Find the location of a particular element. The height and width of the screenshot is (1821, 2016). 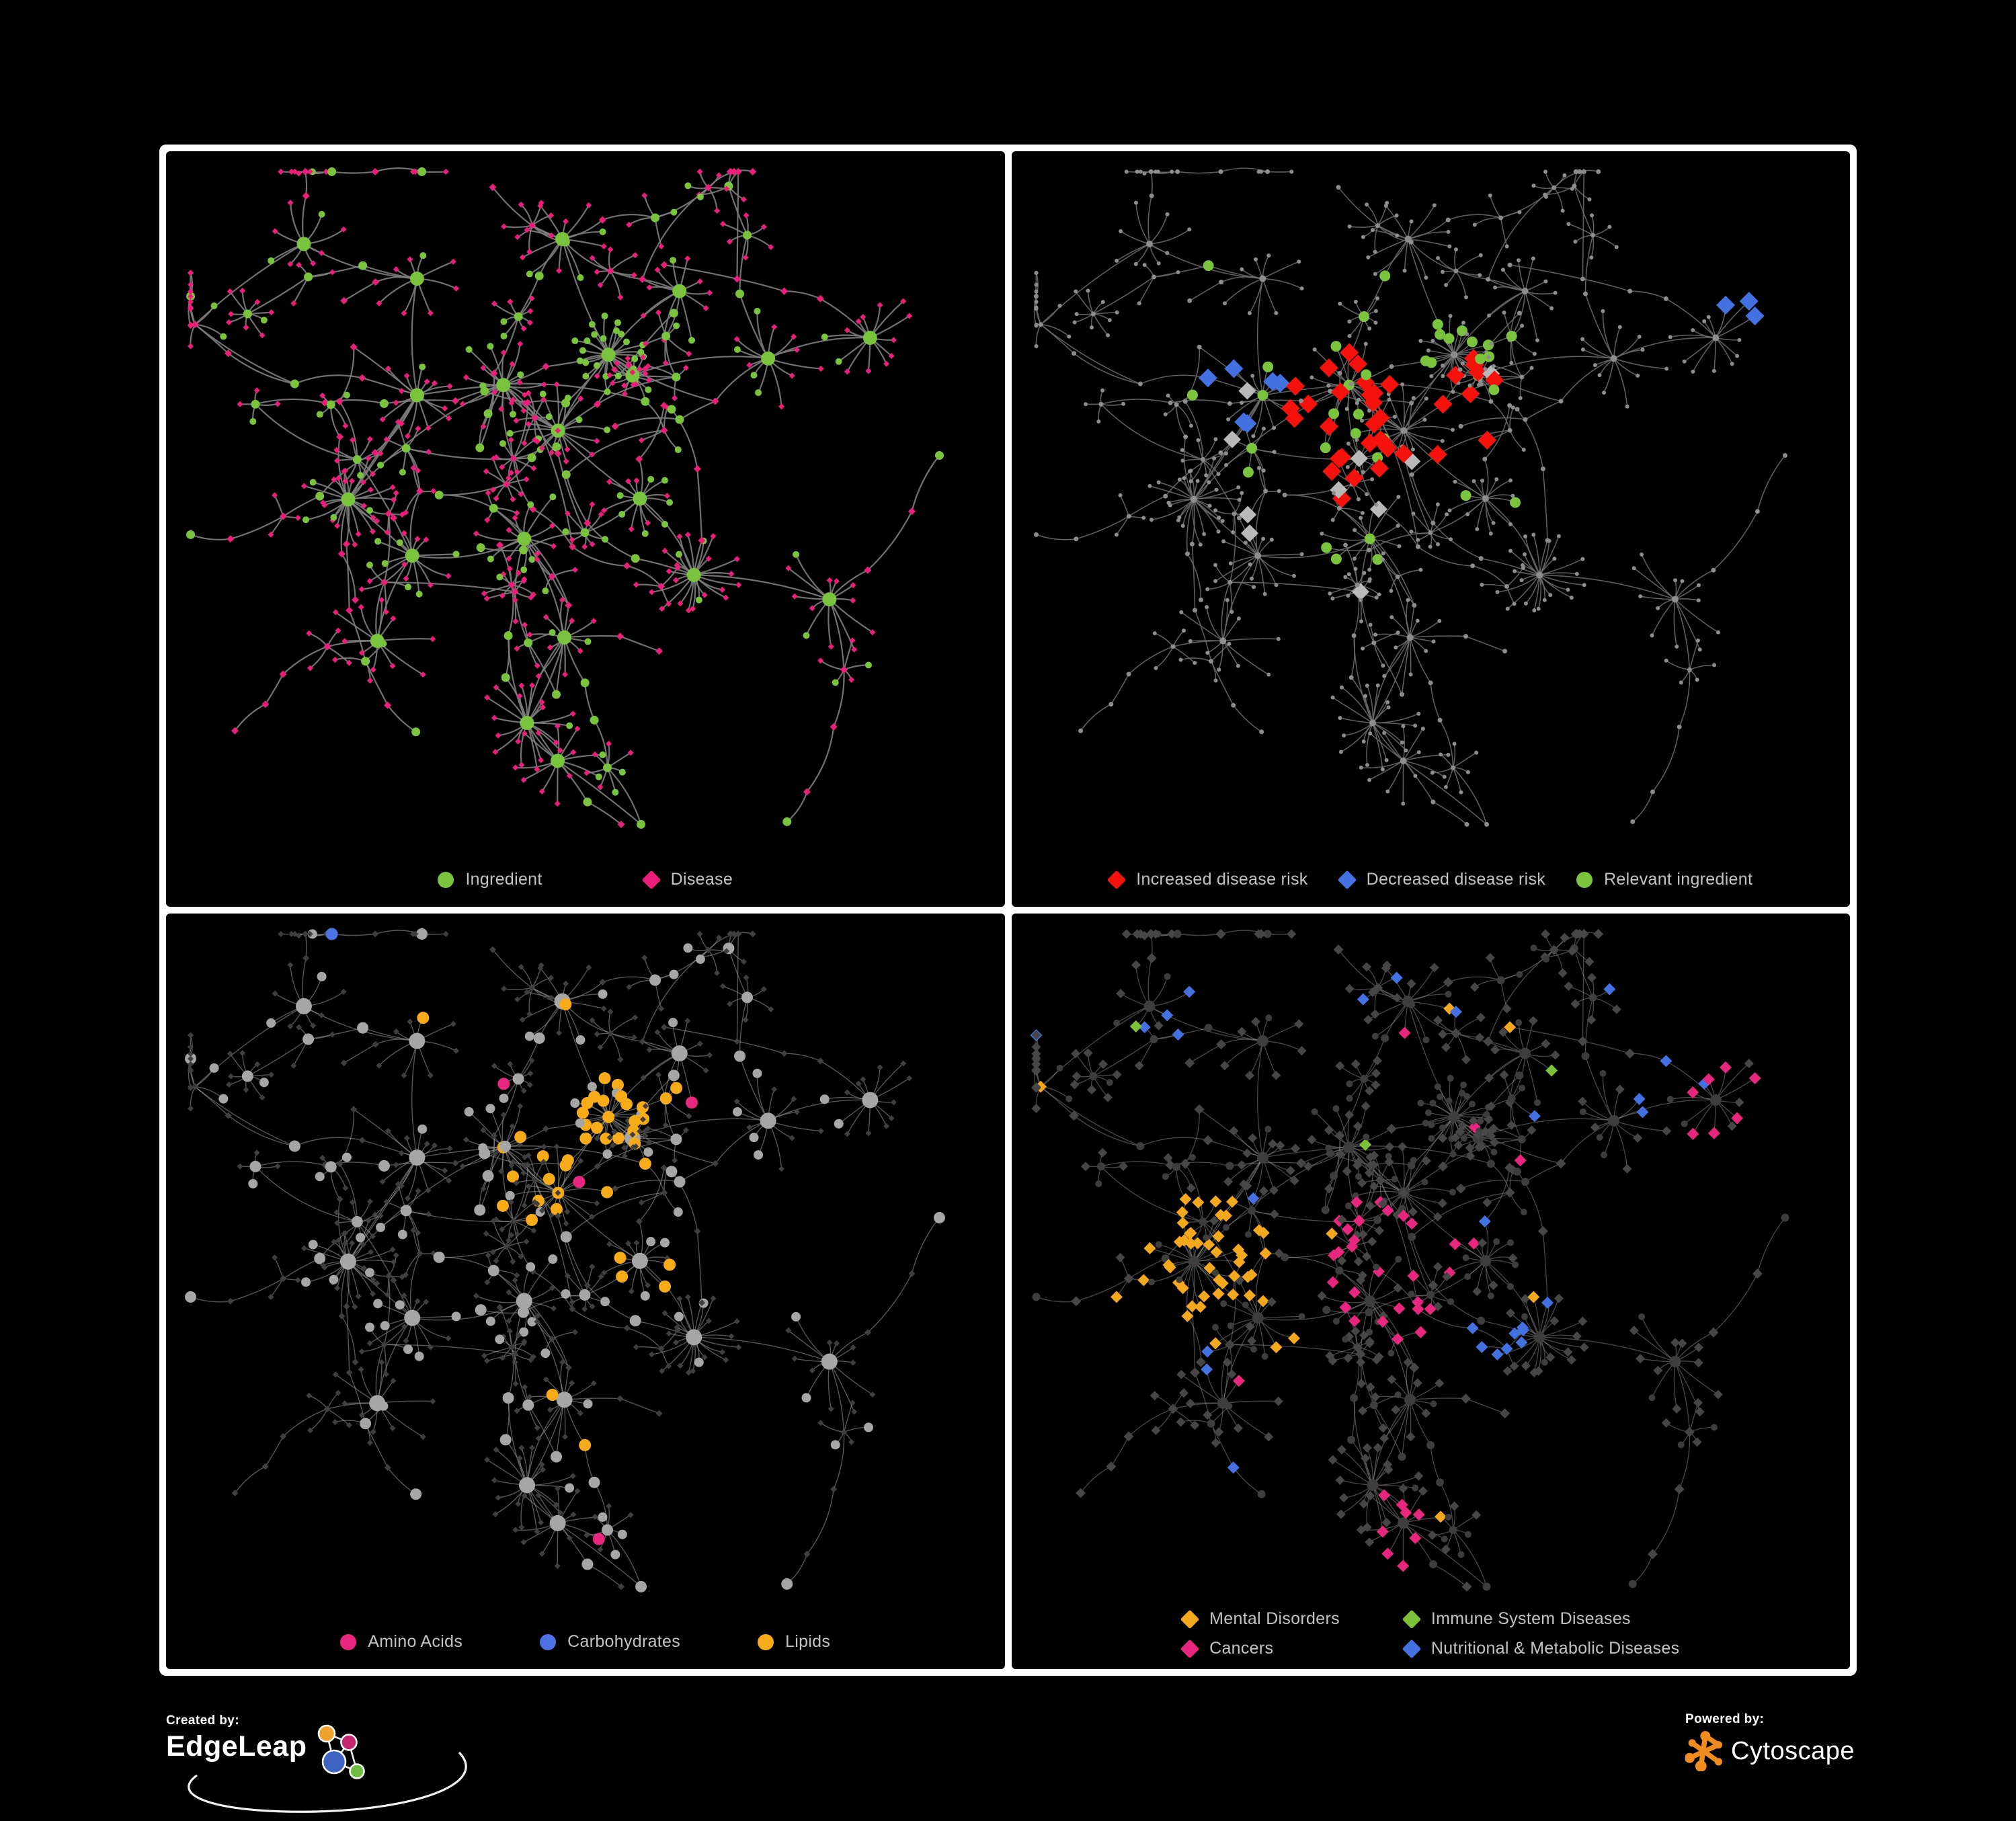

created-by-block: Created by: EdgeLeap is located at coordinates (347, 1767).